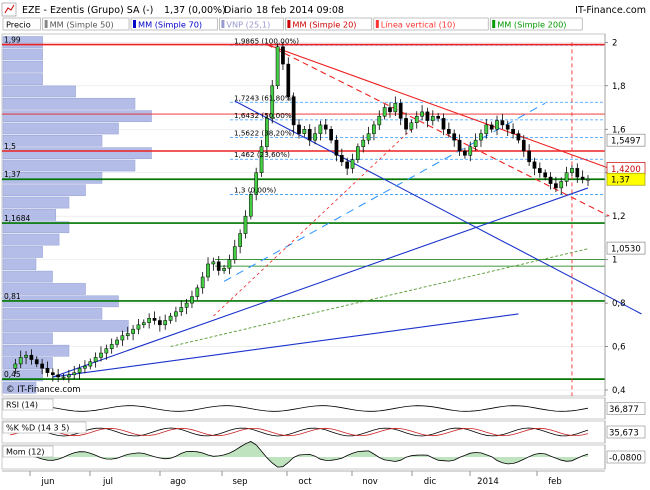 The width and height of the screenshot is (650, 490). What do you see at coordinates (37, 428) in the screenshot?
I see `indicator-title: %K %D (14 3 5)` at bounding box center [37, 428].